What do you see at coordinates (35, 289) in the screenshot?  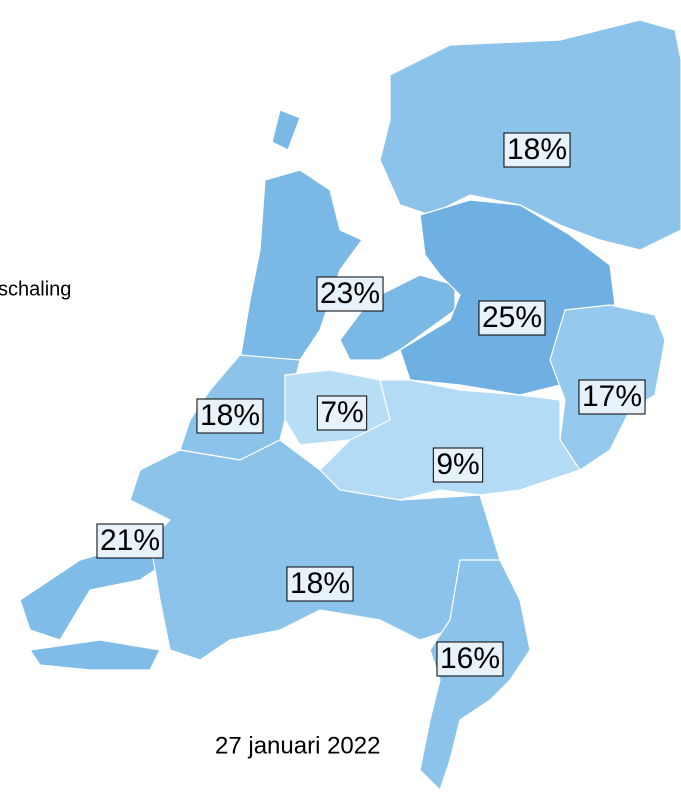 I see `legend-text: schaling` at bounding box center [35, 289].